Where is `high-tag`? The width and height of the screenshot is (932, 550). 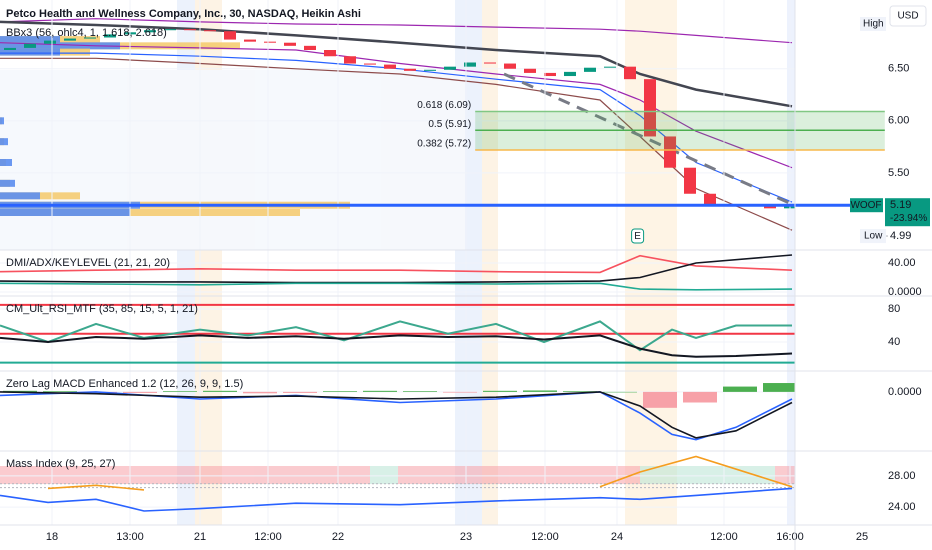
high-tag is located at coordinates (873, 24).